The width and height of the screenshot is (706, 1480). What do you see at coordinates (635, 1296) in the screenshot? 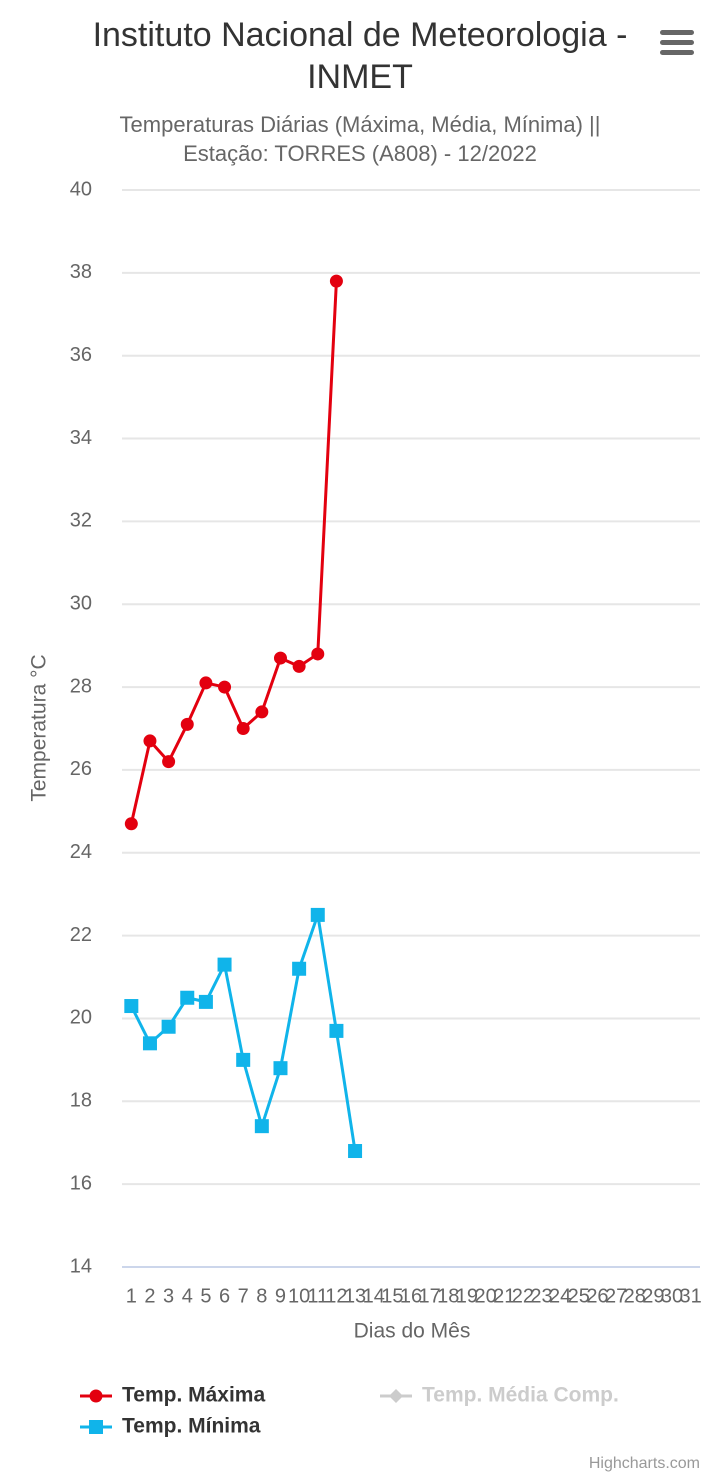
I see `x-tick-label: 28` at bounding box center [635, 1296].